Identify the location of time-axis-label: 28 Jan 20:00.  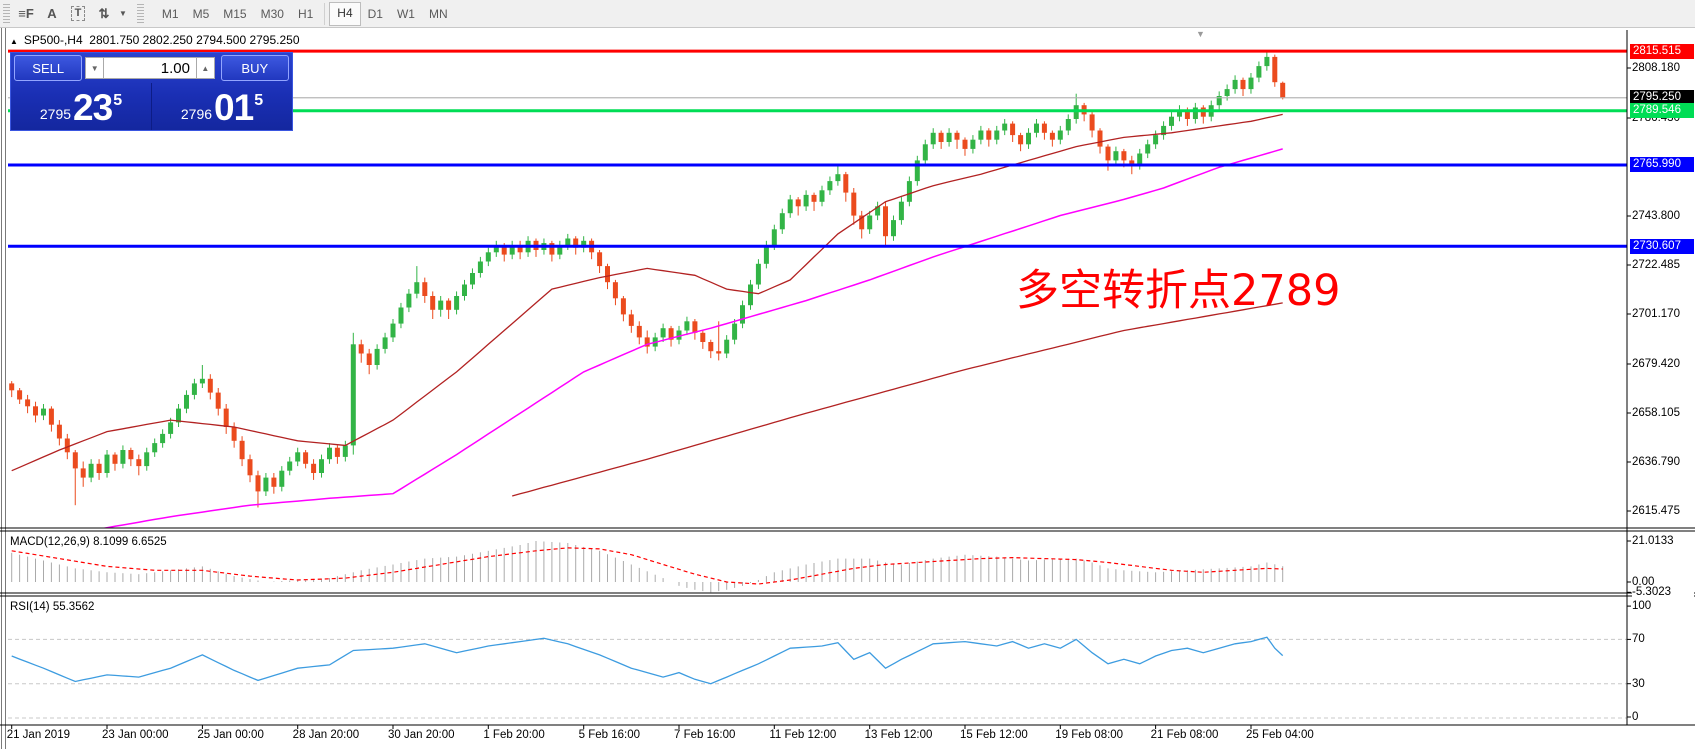
(326, 735).